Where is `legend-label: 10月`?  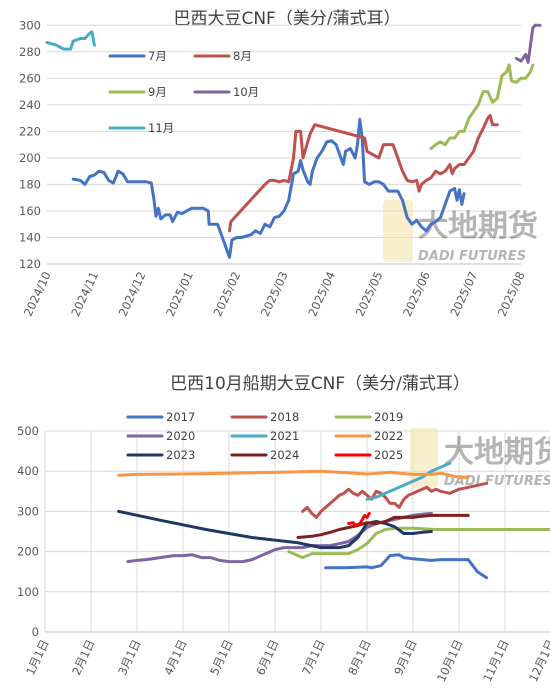
legend-label: 10月 is located at coordinates (246, 92).